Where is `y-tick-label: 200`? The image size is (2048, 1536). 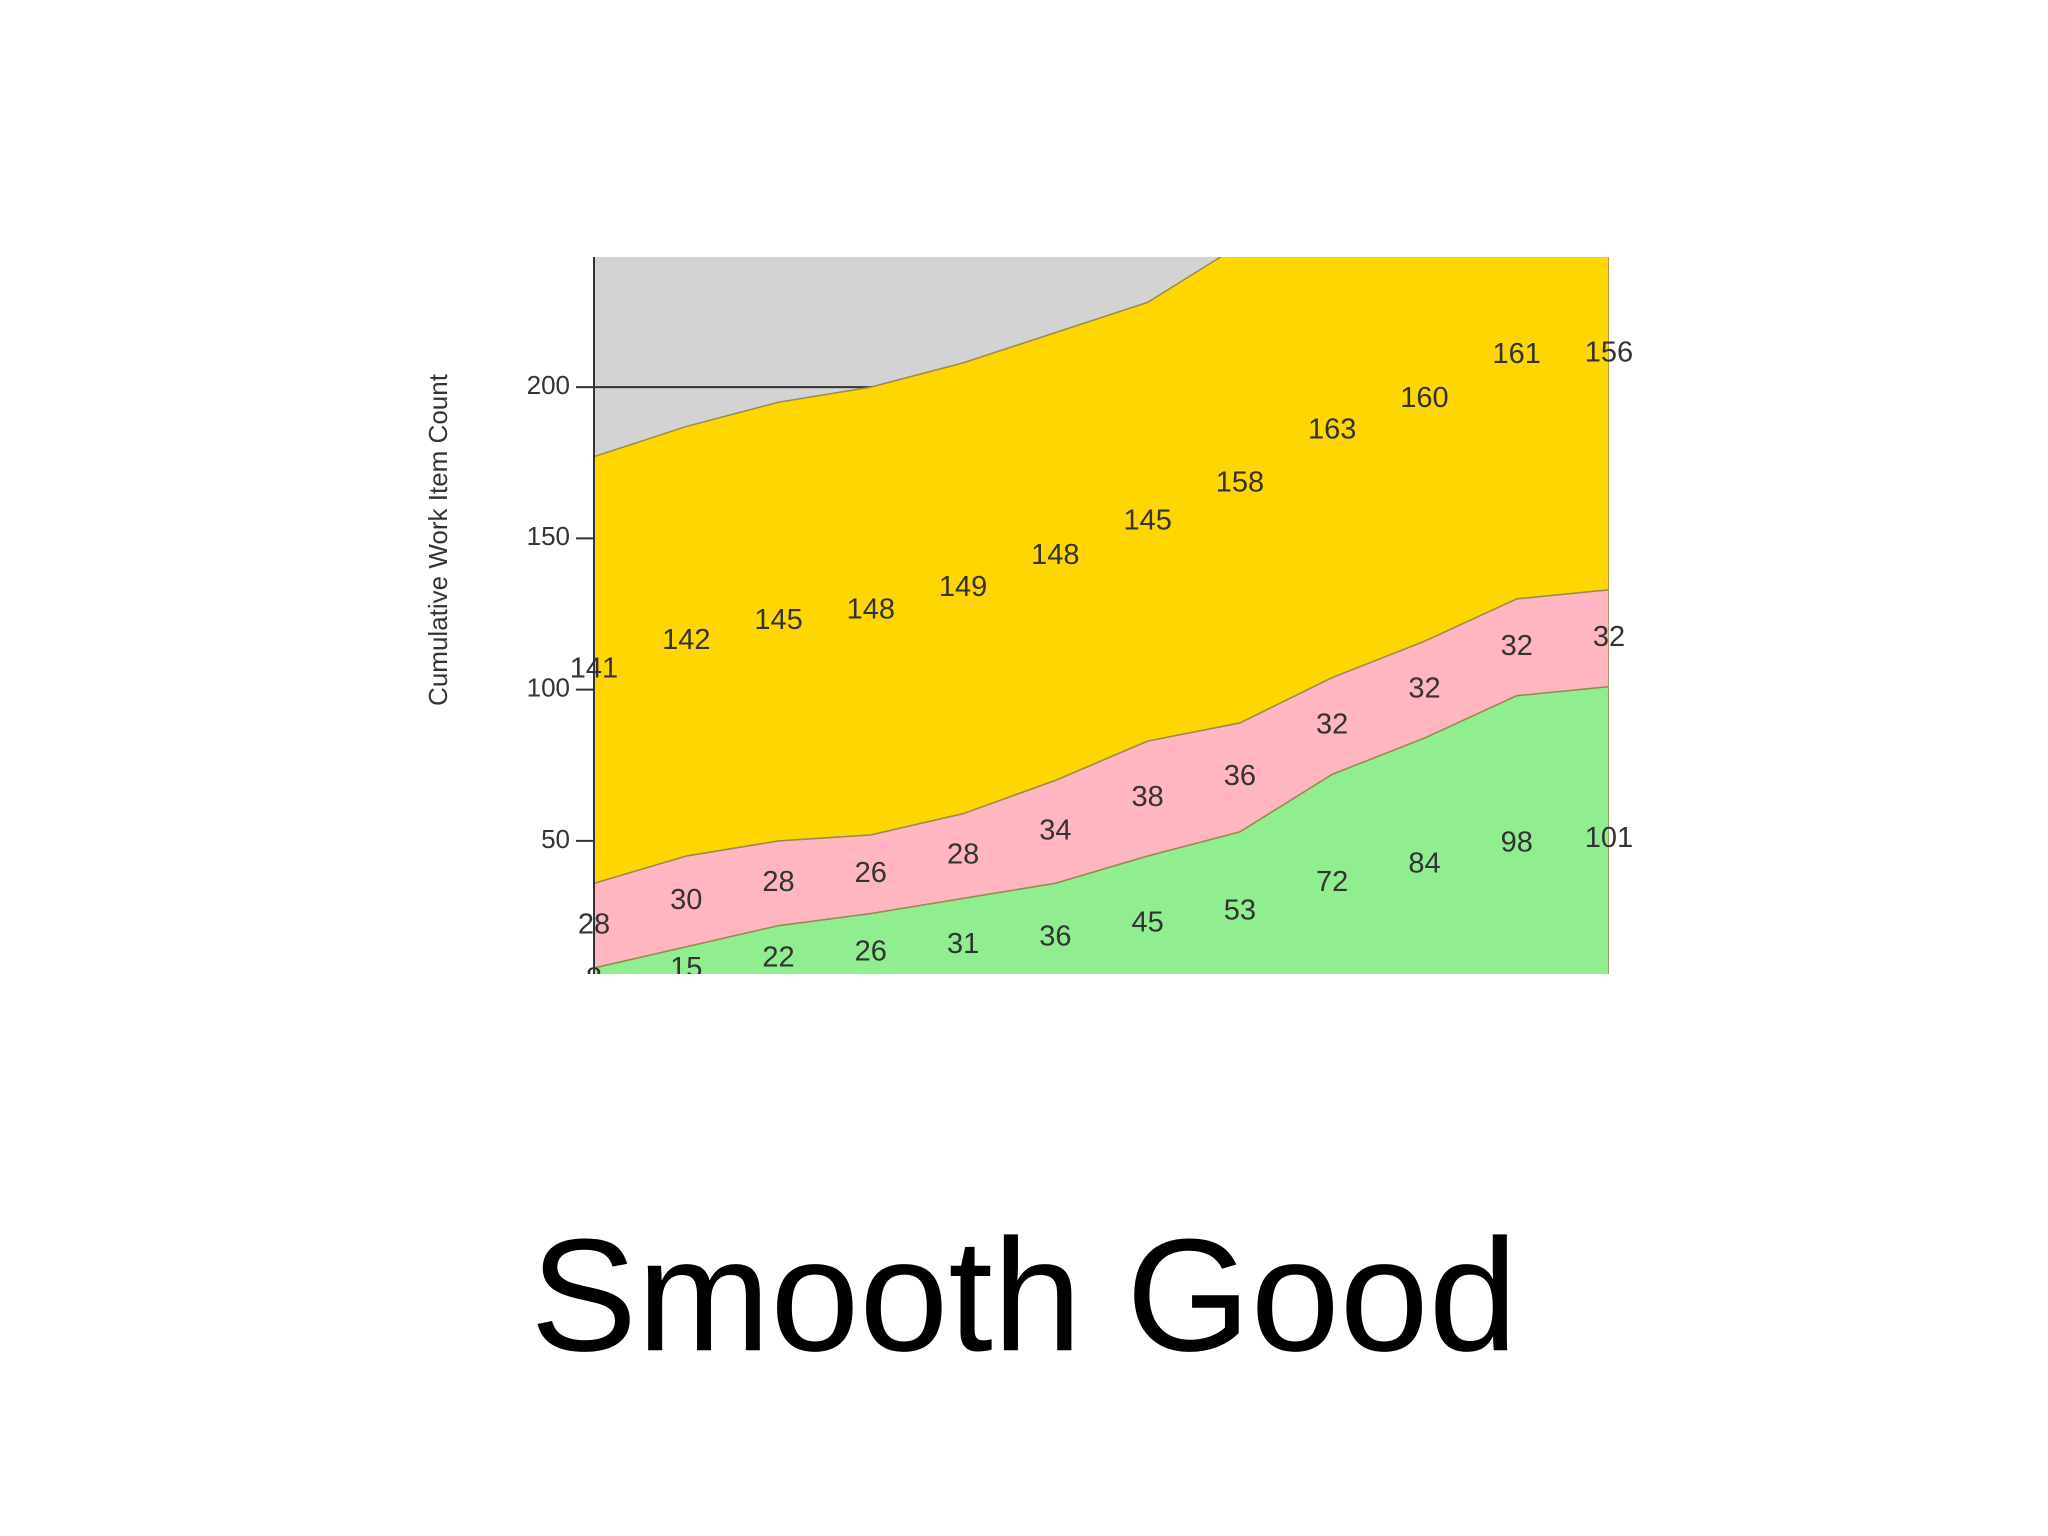
y-tick-label: 200 is located at coordinates (548, 385).